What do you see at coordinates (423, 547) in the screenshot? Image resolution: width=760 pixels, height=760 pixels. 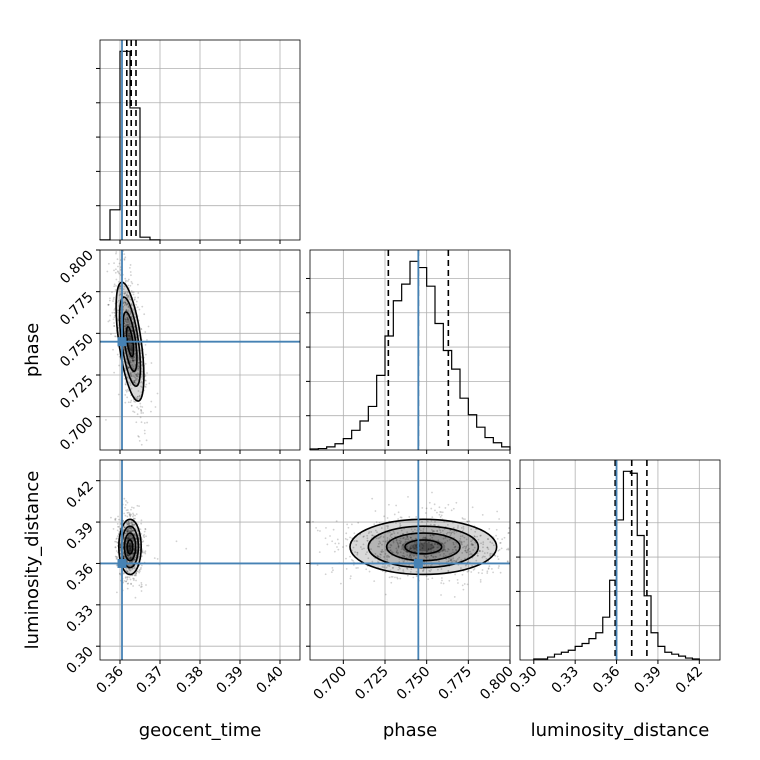 I see `contours-phase-vs-luminosity-distance` at bounding box center [423, 547].